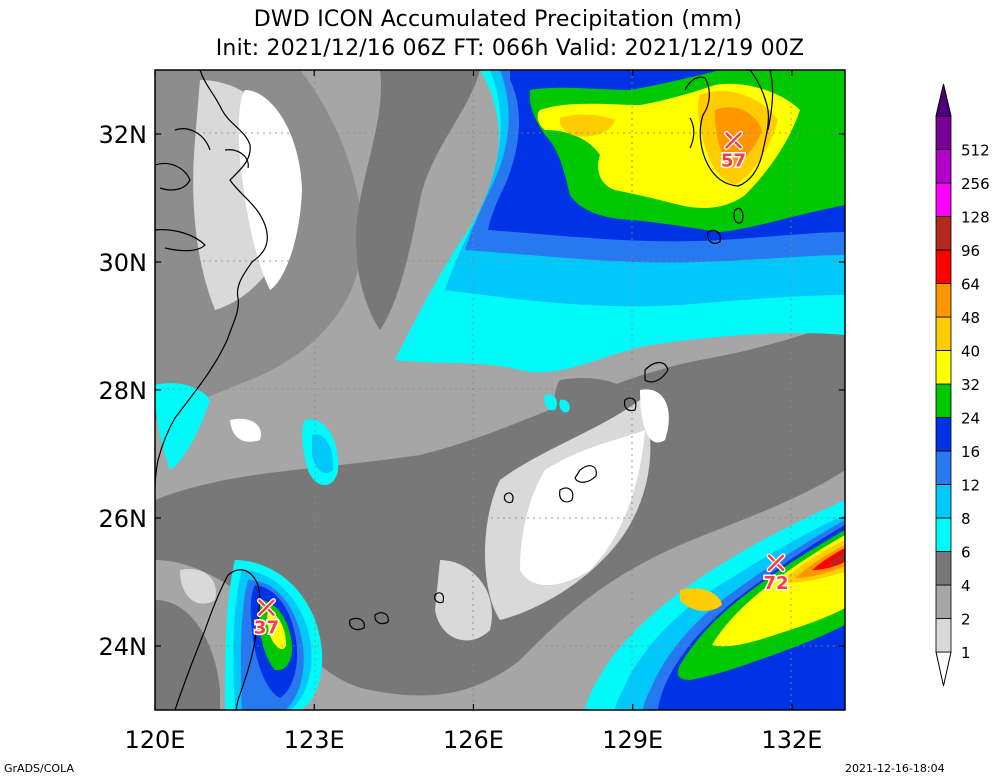  What do you see at coordinates (966, 519) in the screenshot?
I see `colorbar-label: 8` at bounding box center [966, 519].